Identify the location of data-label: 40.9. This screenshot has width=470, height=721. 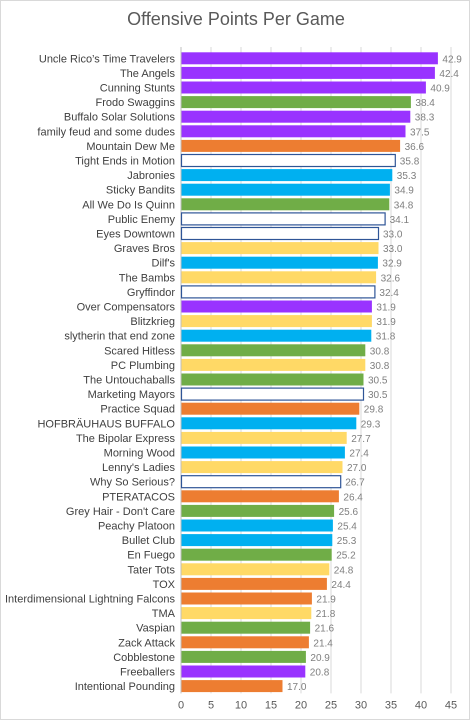
(440, 89).